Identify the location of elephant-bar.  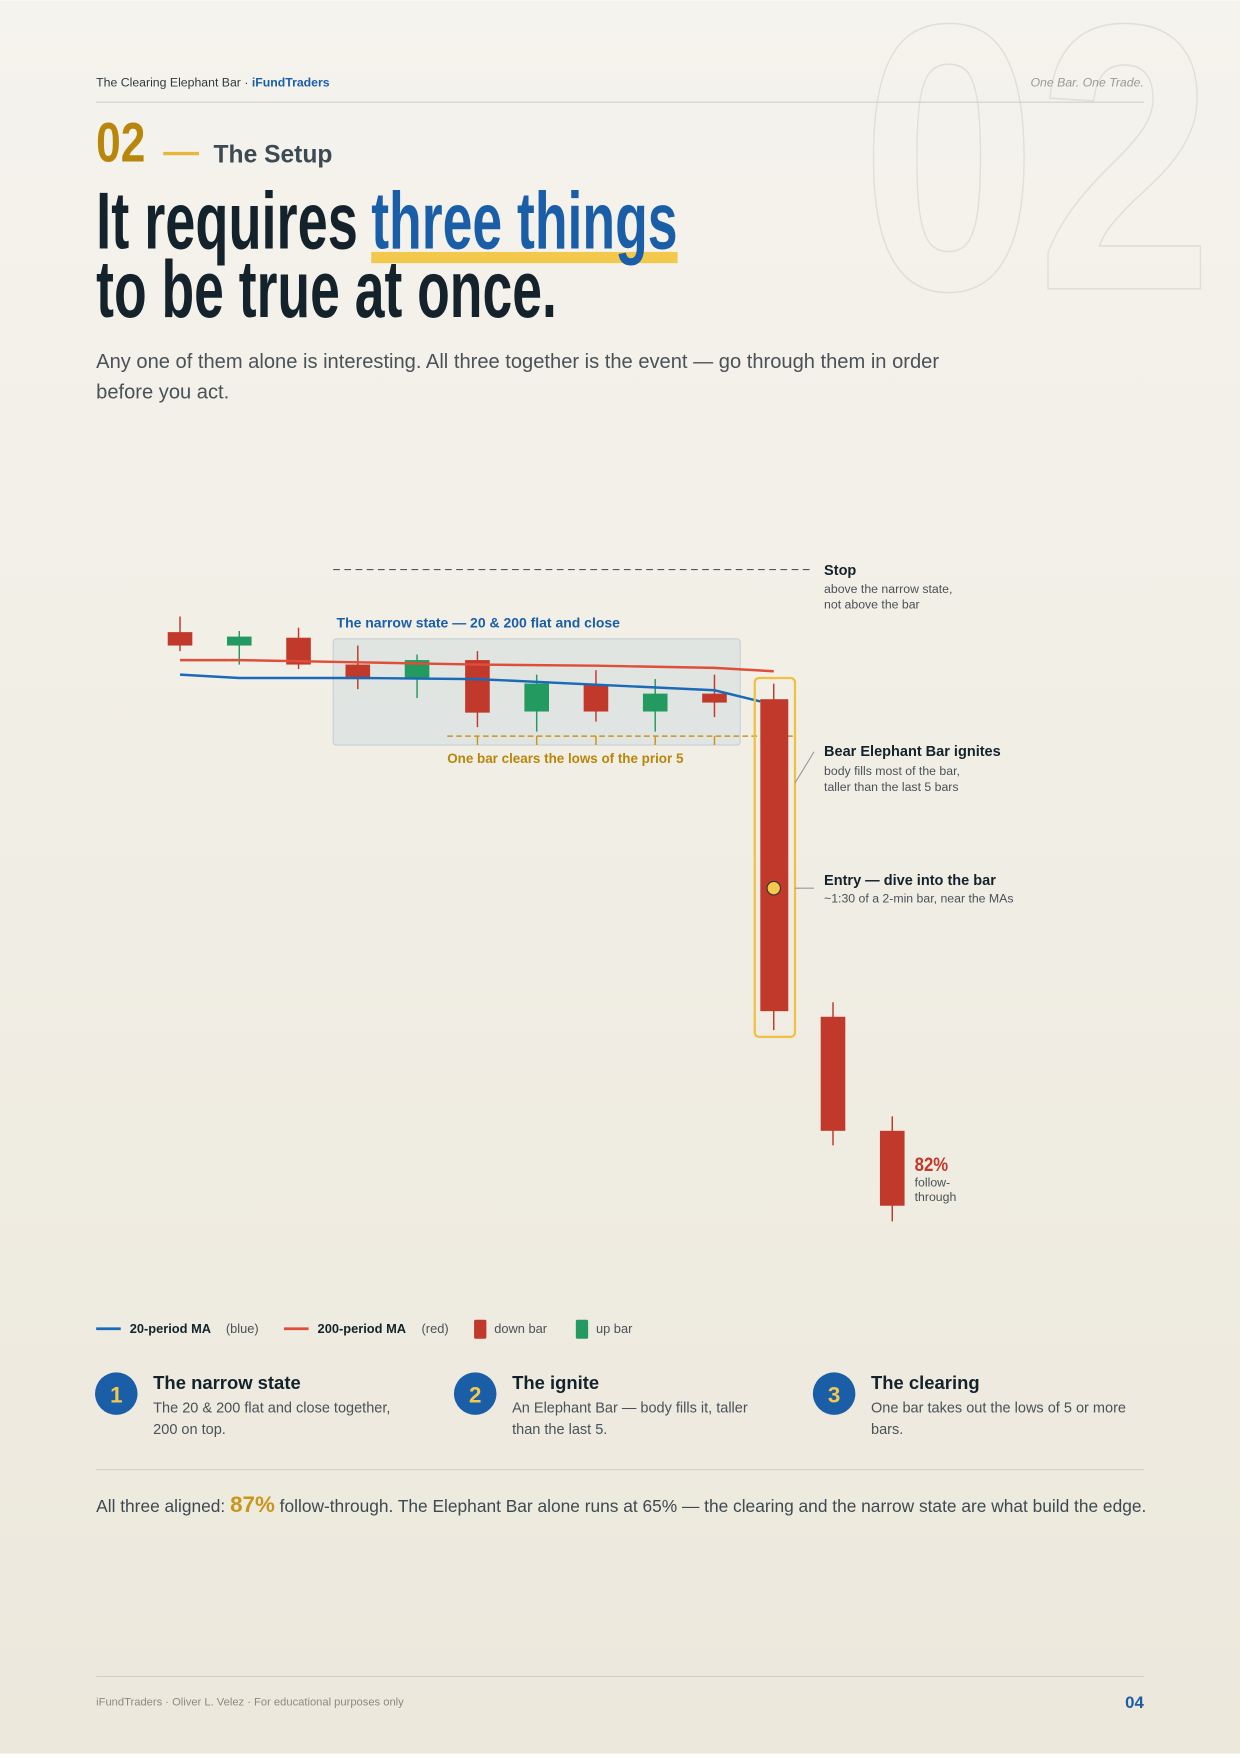
(774, 855).